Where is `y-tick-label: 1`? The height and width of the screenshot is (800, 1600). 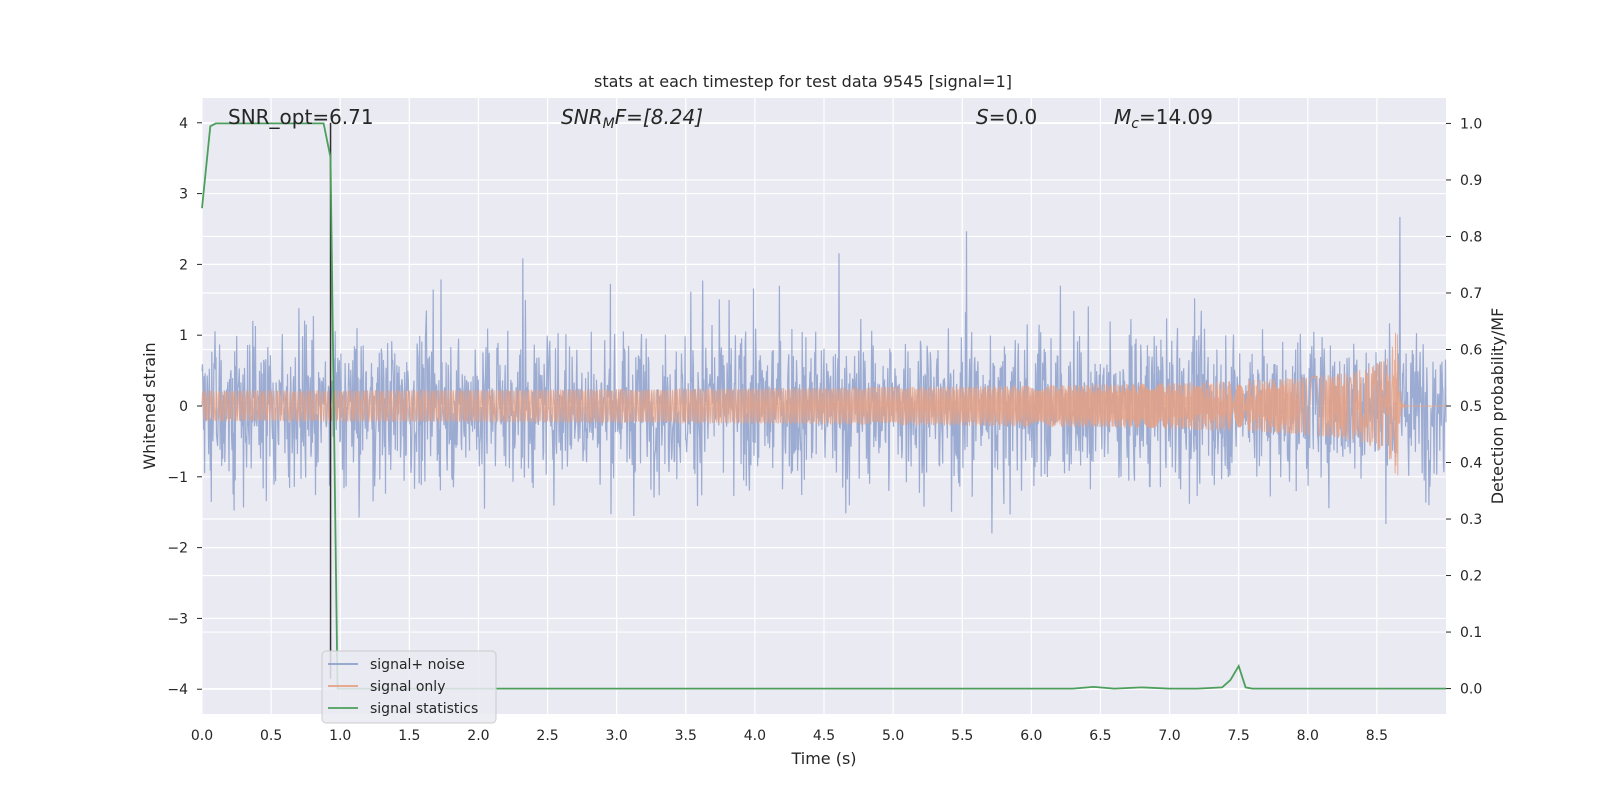 y-tick-label: 1 is located at coordinates (183, 336).